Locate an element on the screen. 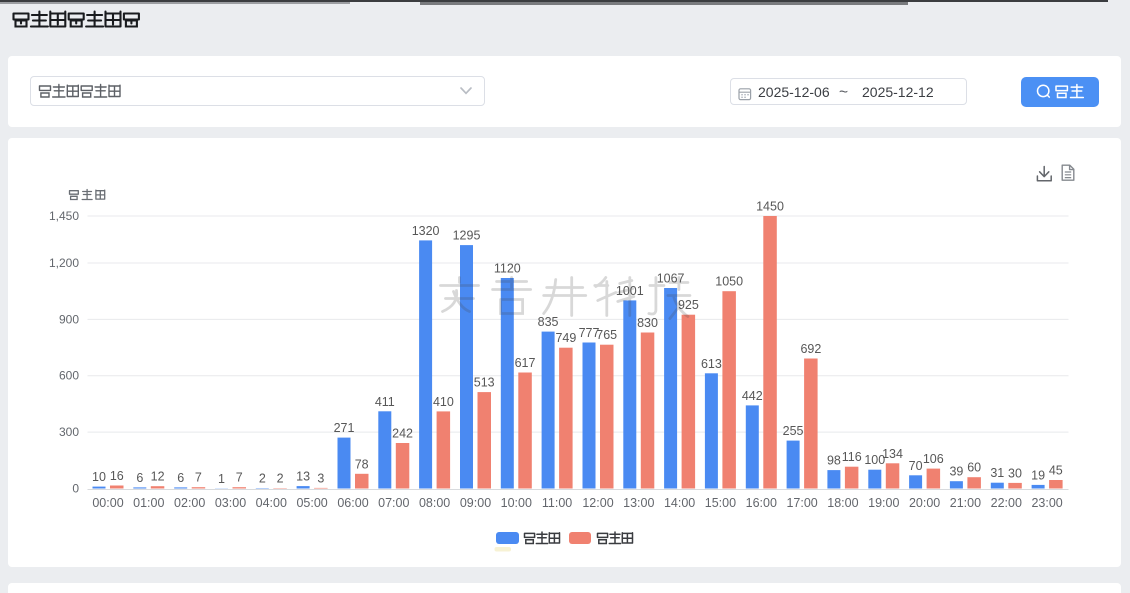  svg-text: 16:00 is located at coordinates (761, 503).